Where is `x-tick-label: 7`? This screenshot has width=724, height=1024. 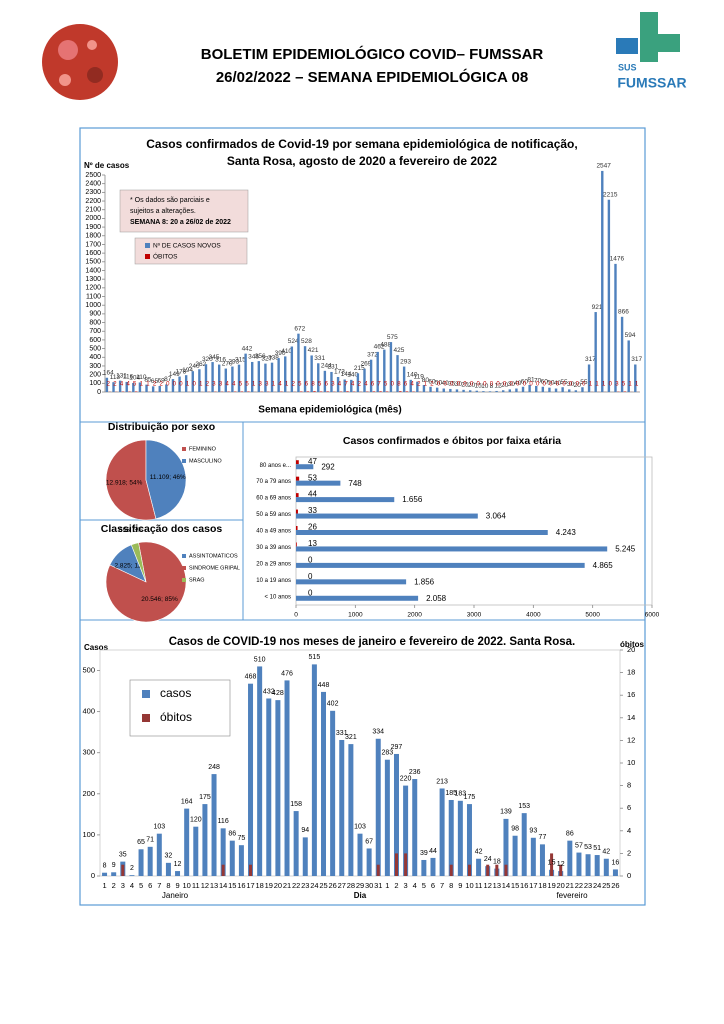
x-tick-label: 7 is located at coordinates (442, 885).